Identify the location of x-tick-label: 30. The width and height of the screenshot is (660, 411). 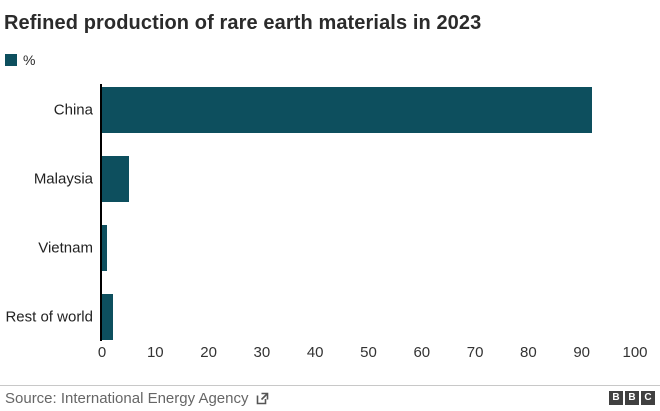
(262, 352).